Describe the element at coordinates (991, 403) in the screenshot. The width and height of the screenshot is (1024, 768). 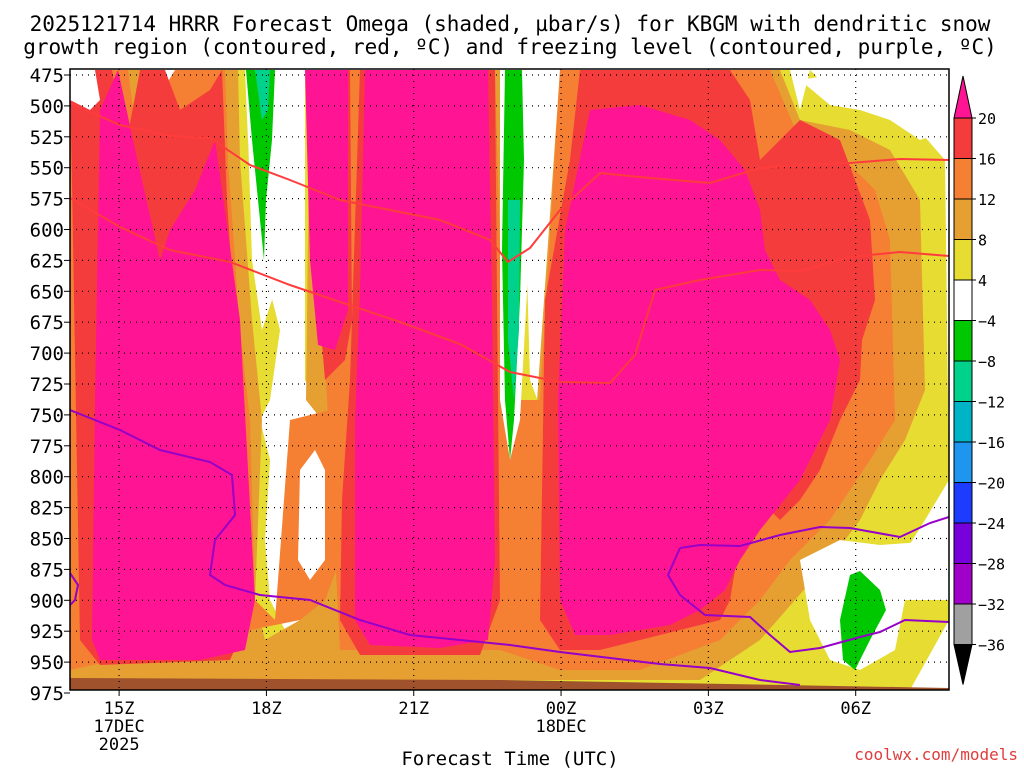
I see `colorbar-label: −12` at that location.